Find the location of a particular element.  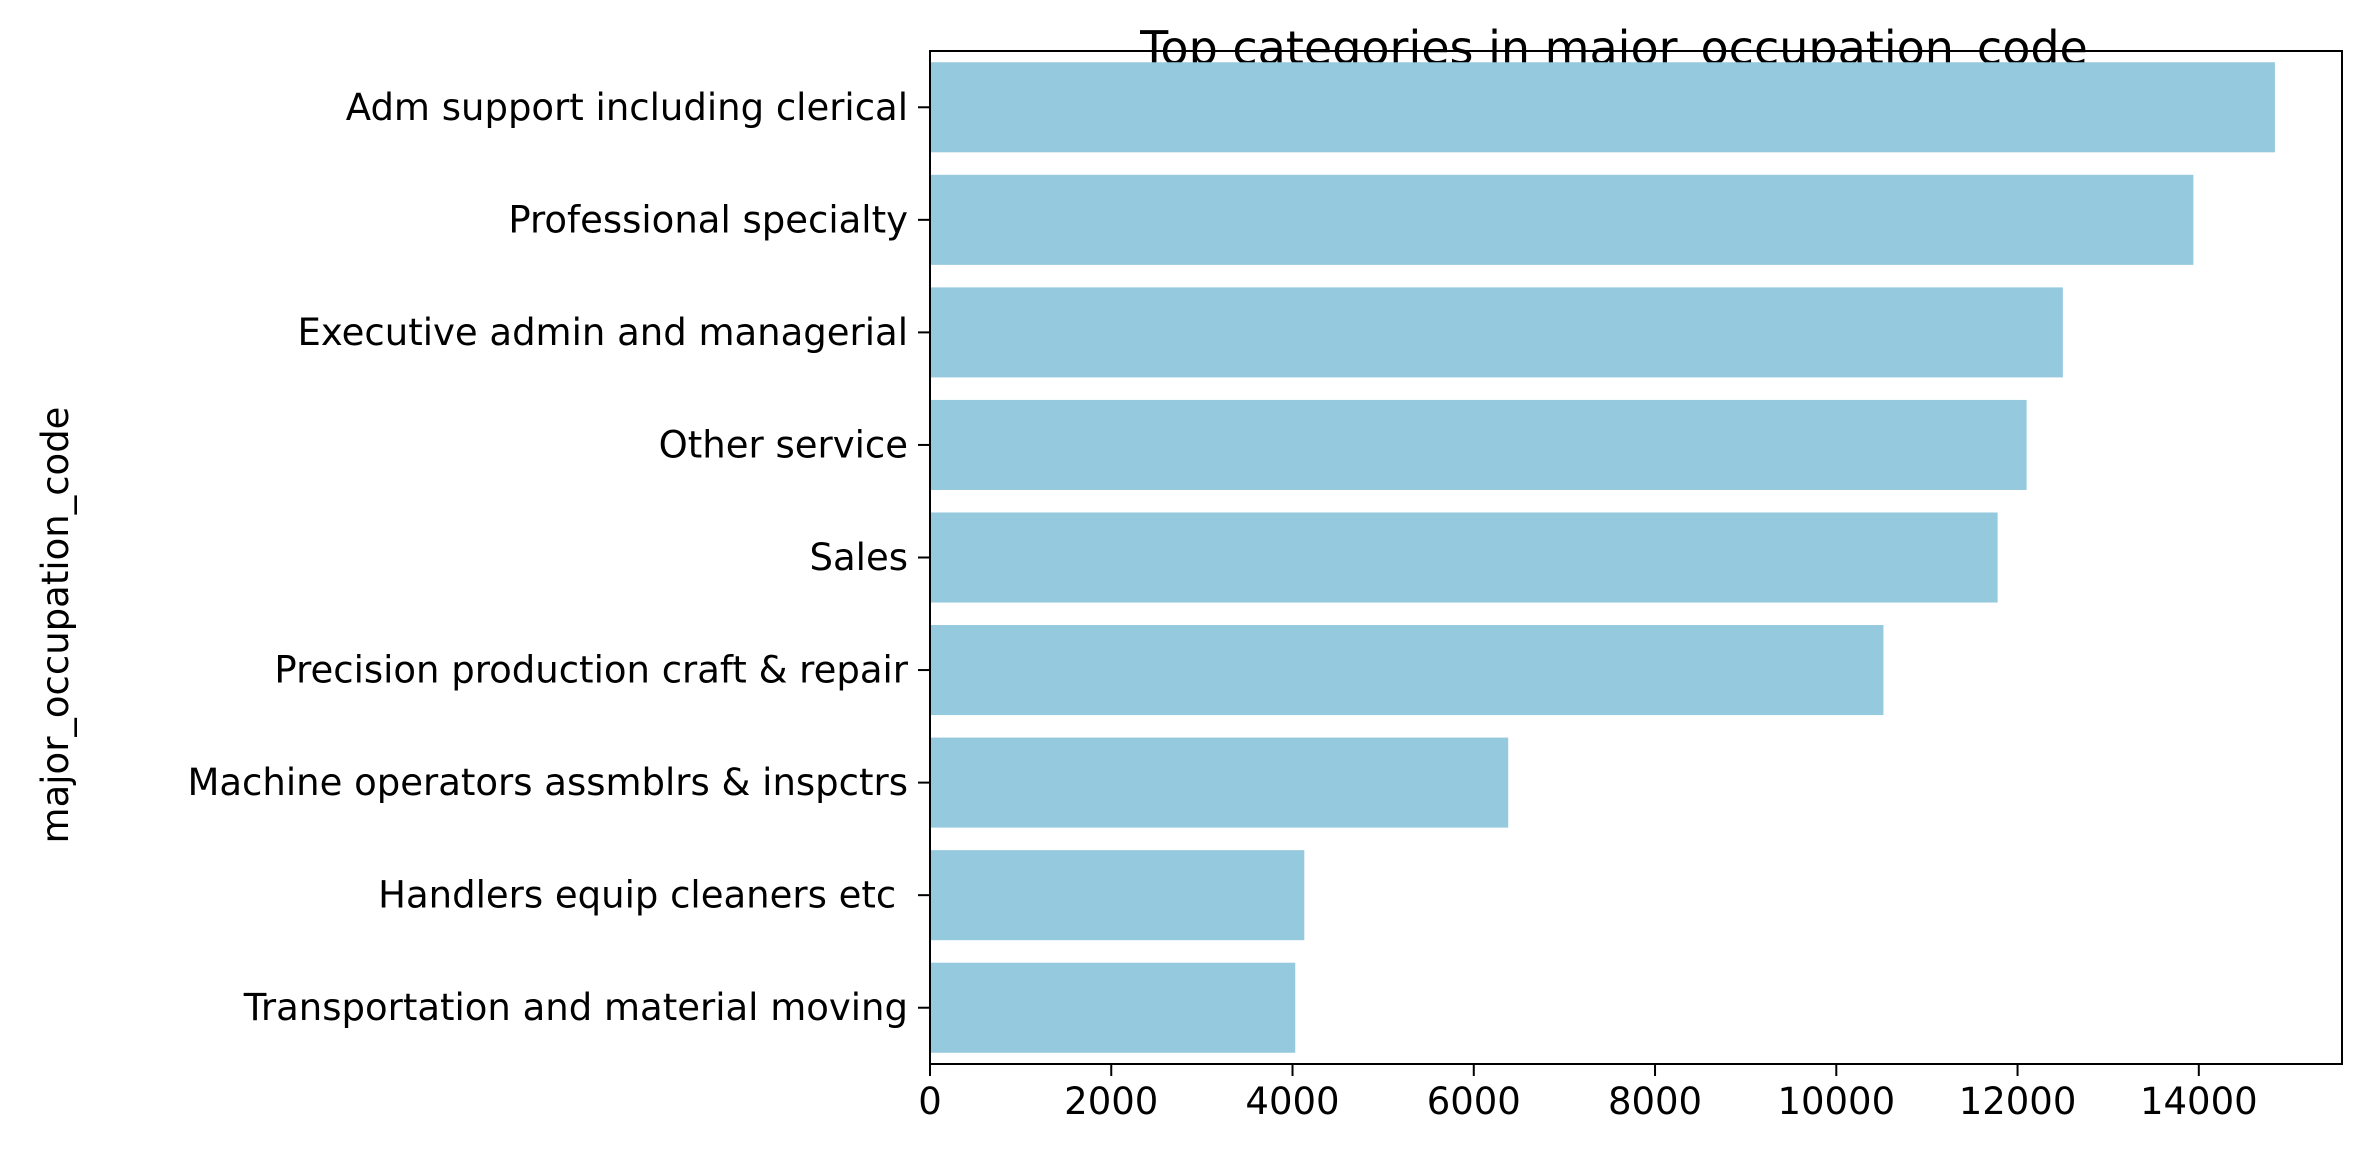

y-tick-label: Sales is located at coordinates (859, 557).